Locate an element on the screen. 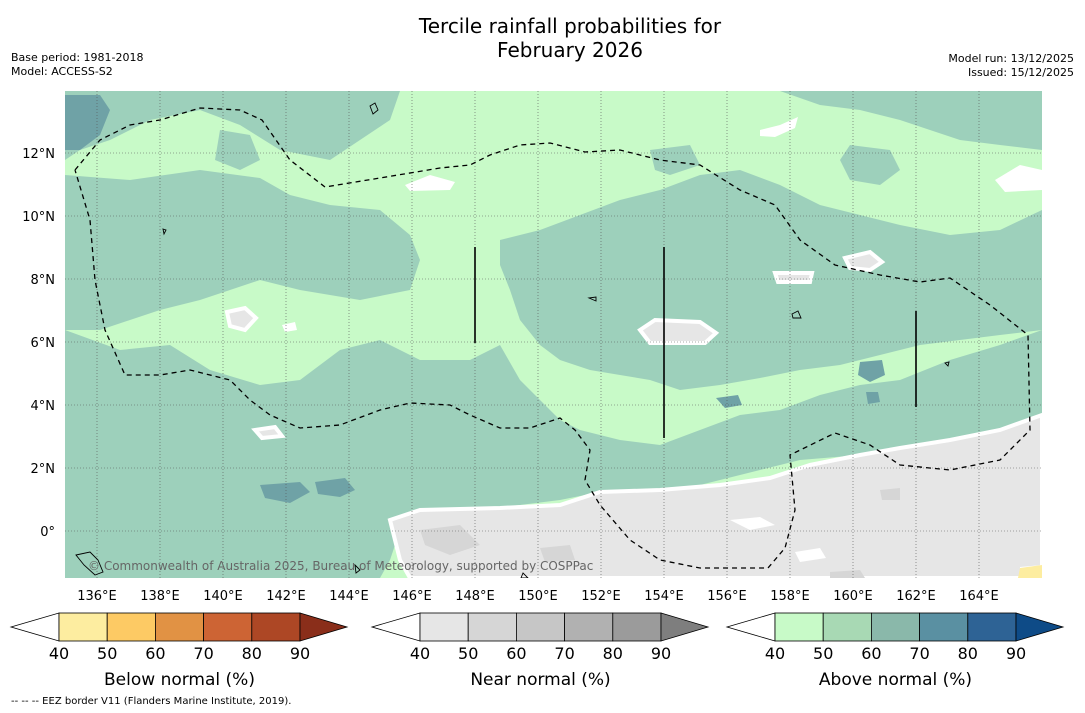 The width and height of the screenshot is (1085, 713). colorbar-2: 40 50 60 70 80 90 Near normal (%) is located at coordinates (540, 651).